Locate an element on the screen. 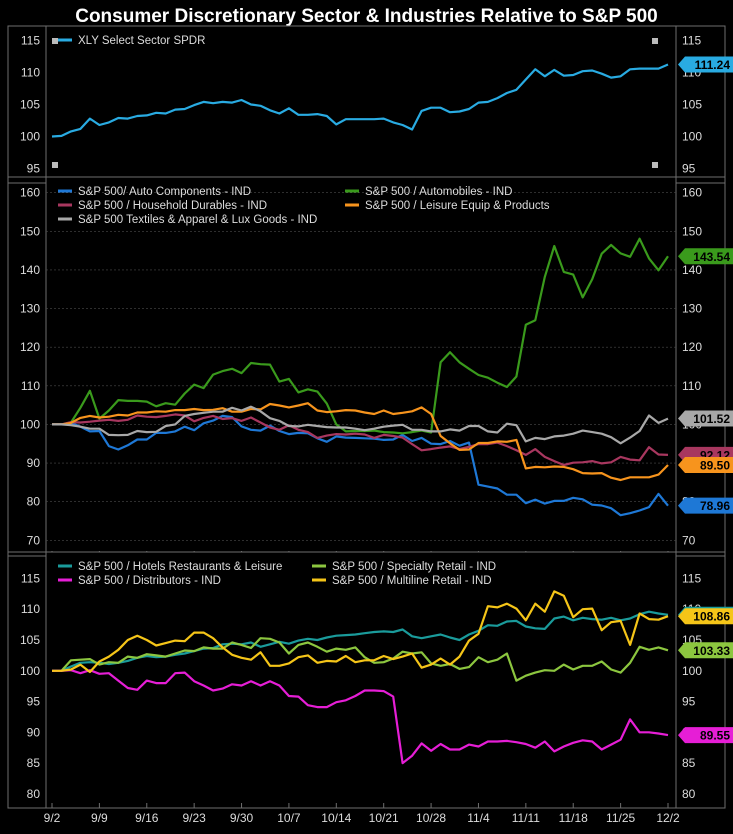 This screenshot has height=834, width=733. y-tick-label-right: 105 is located at coordinates (692, 105).